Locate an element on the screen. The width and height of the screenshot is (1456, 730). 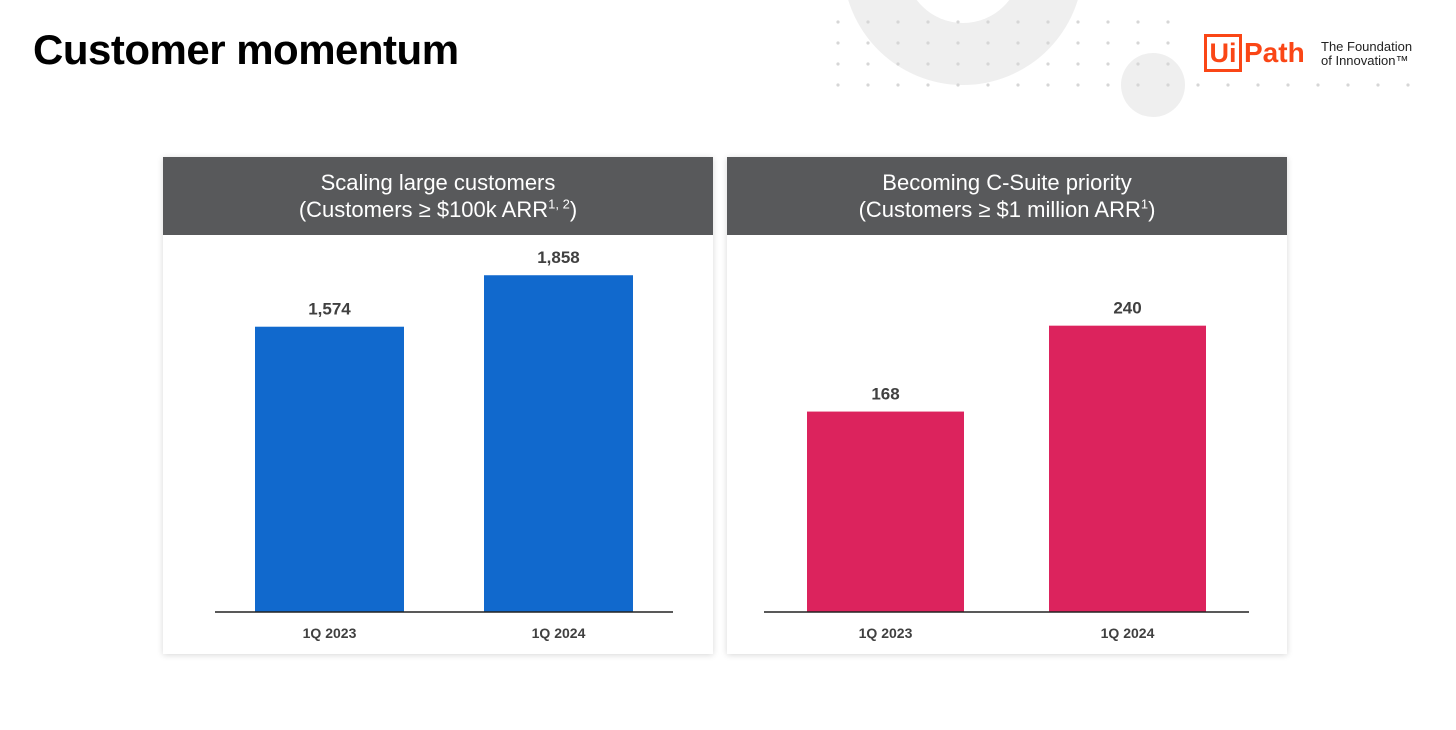
decor-circle is located at coordinates (1153, 85).